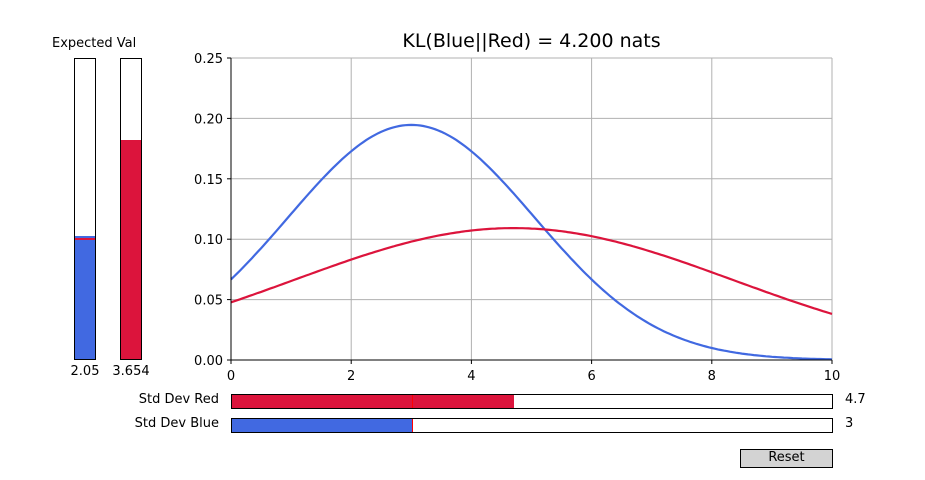 The width and height of the screenshot is (925, 480). I want to click on chart-title: KL(Blue||Red) = 4.200 nats, so click(531, 41).